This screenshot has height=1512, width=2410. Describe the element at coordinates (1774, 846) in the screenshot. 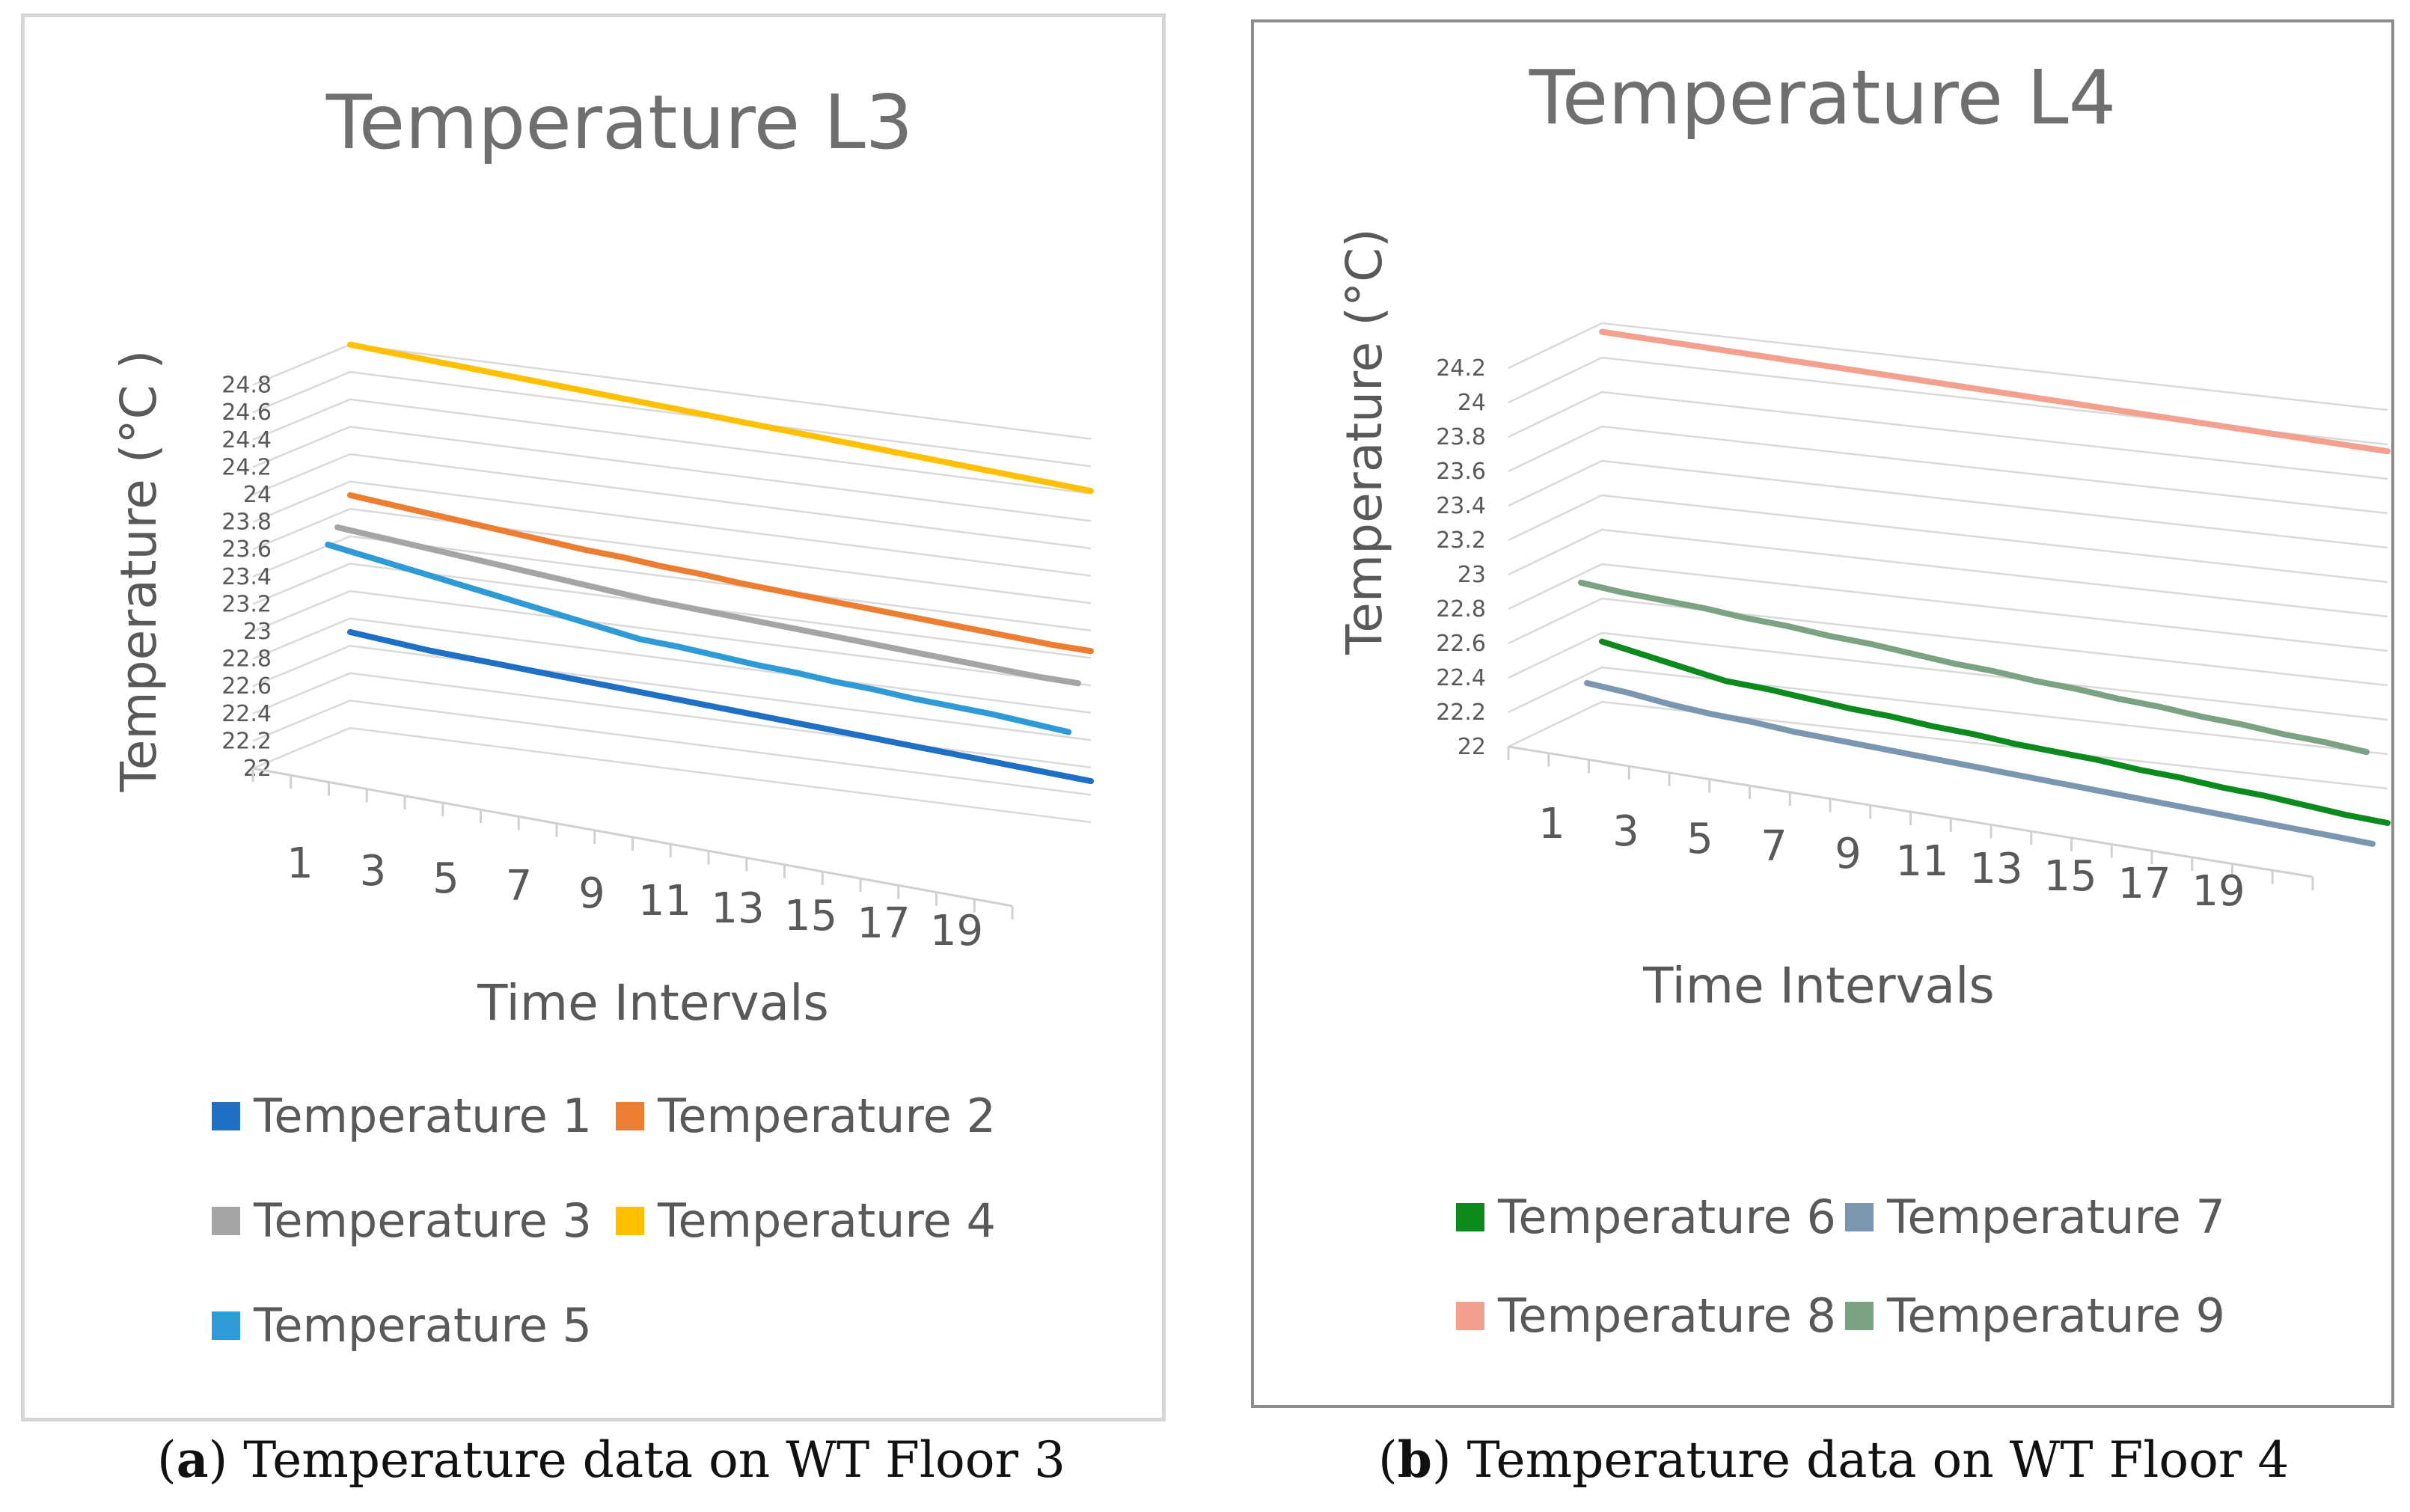

I see `x-tick-label: 7` at that location.